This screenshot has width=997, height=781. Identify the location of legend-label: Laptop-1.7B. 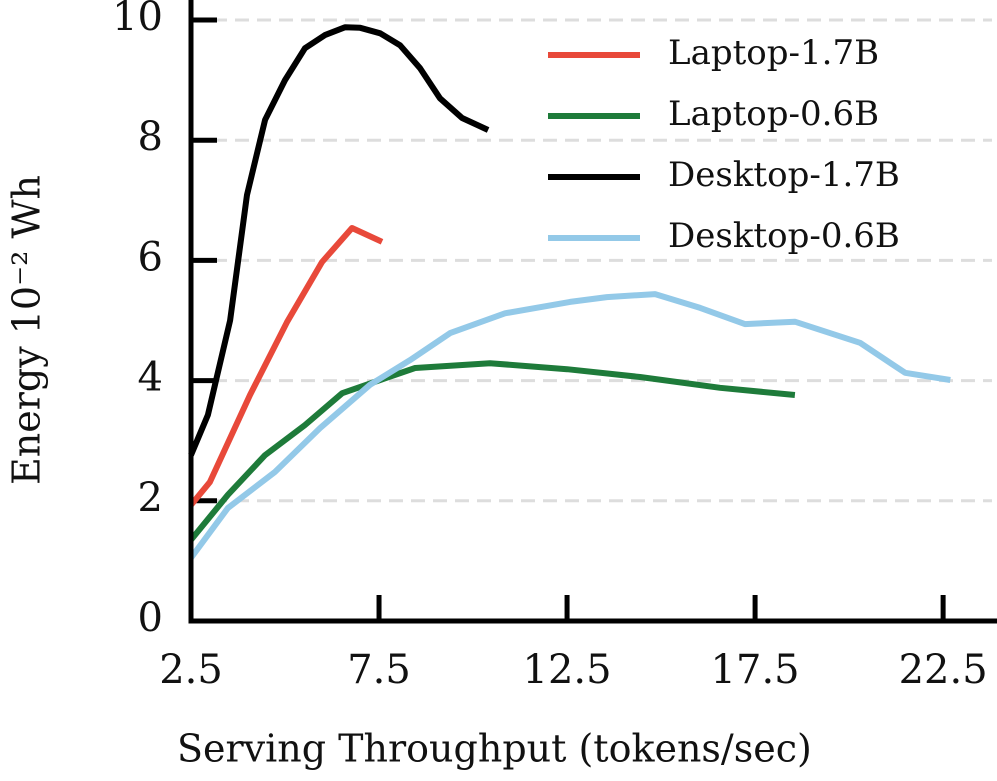
(773, 53).